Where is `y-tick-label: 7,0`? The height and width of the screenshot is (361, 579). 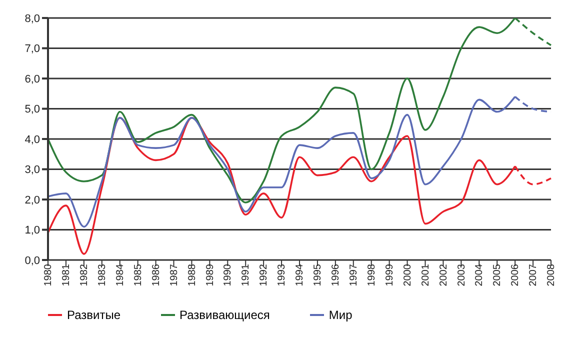
y-tick-label: 7,0 is located at coordinates (32, 49).